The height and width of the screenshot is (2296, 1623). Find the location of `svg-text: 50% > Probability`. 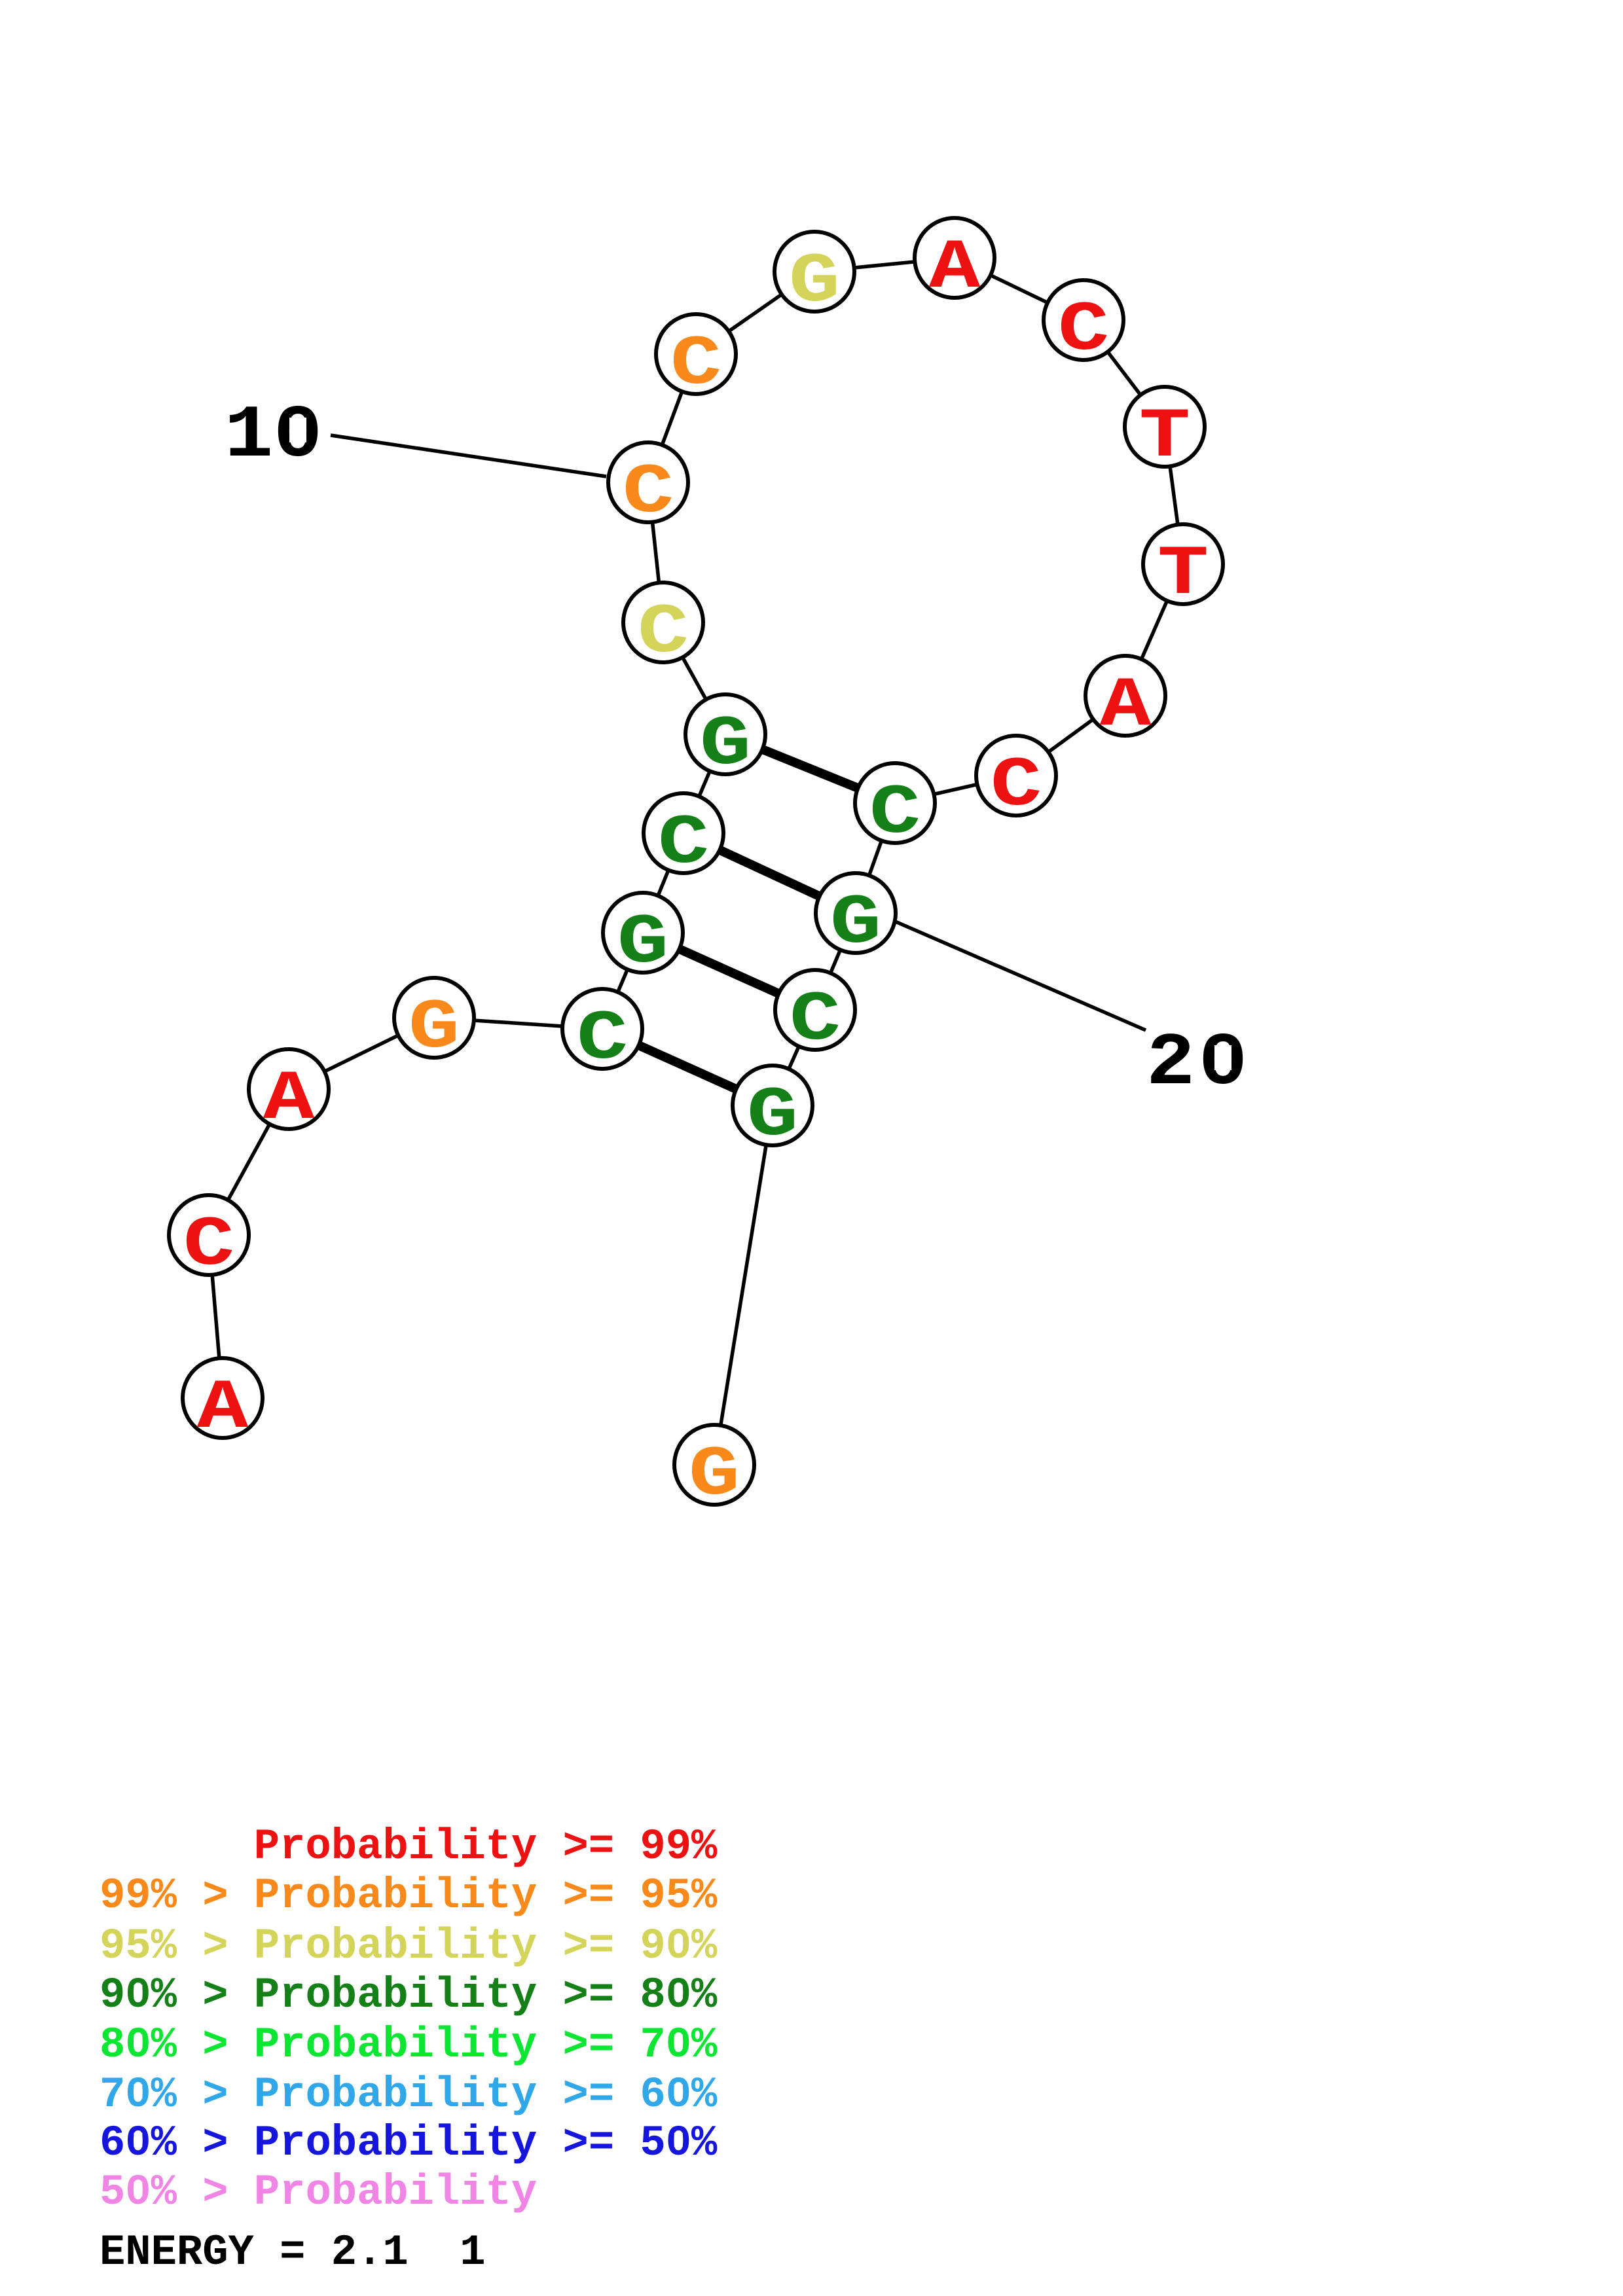

svg-text: 50% > Probability is located at coordinates (318, 2192).